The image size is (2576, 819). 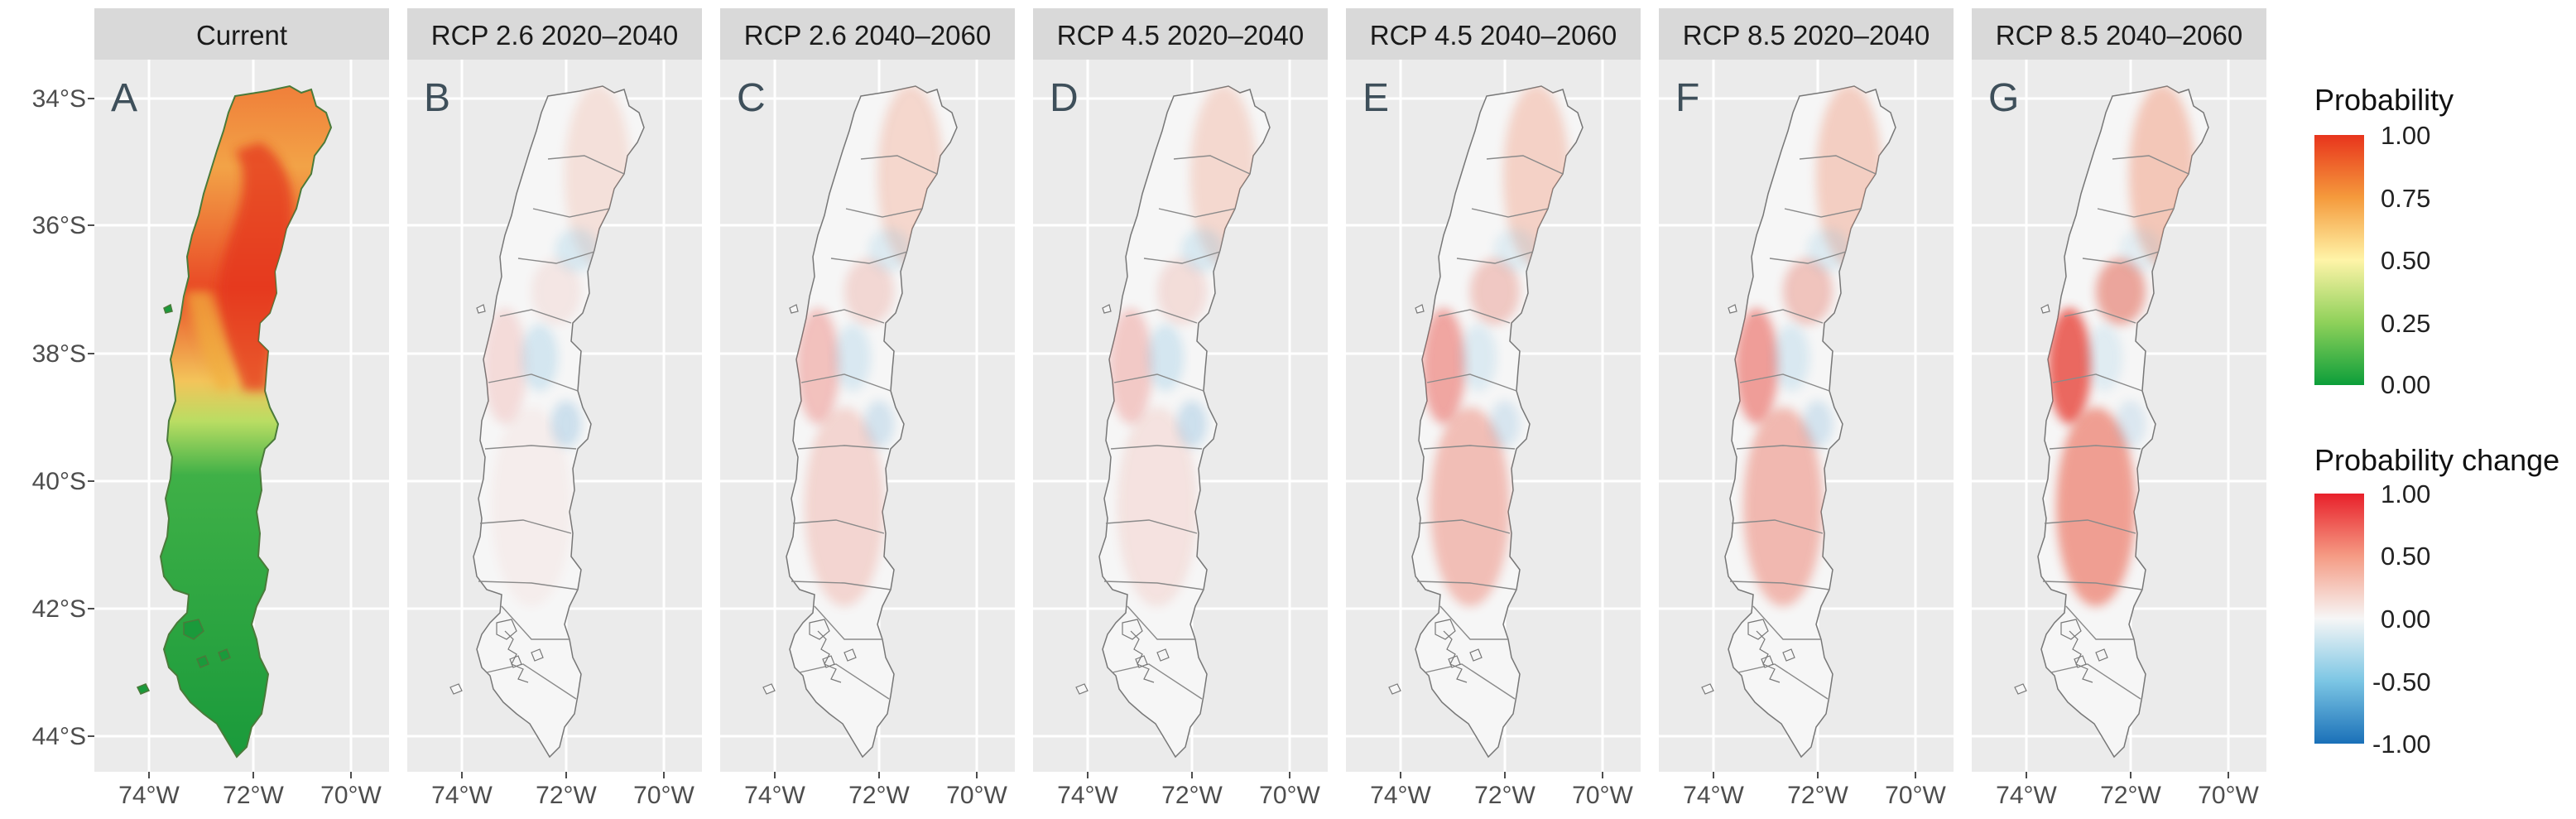 What do you see at coordinates (2401, 744) in the screenshot?
I see `legend-change-tick: -1.00` at bounding box center [2401, 744].